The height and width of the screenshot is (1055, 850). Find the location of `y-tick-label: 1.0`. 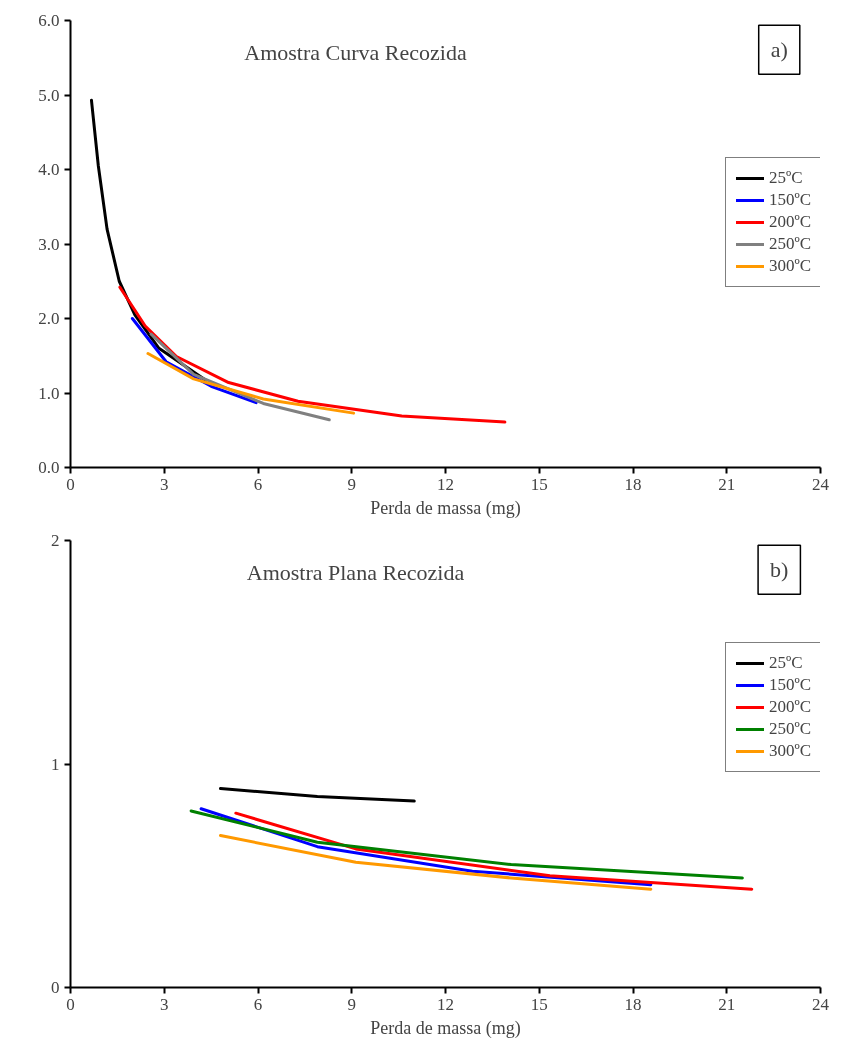

y-tick-label: 1.0 is located at coordinates (49, 393).